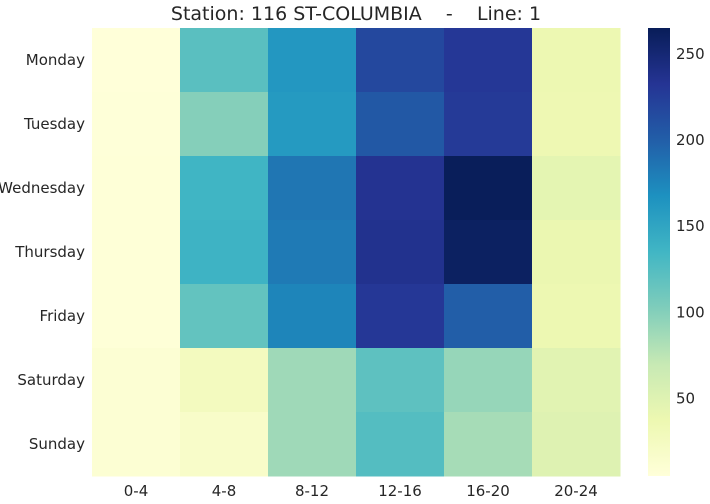 The image size is (710, 504). What do you see at coordinates (576, 491) in the screenshot?
I see `x-tick-label: 20-24` at bounding box center [576, 491].